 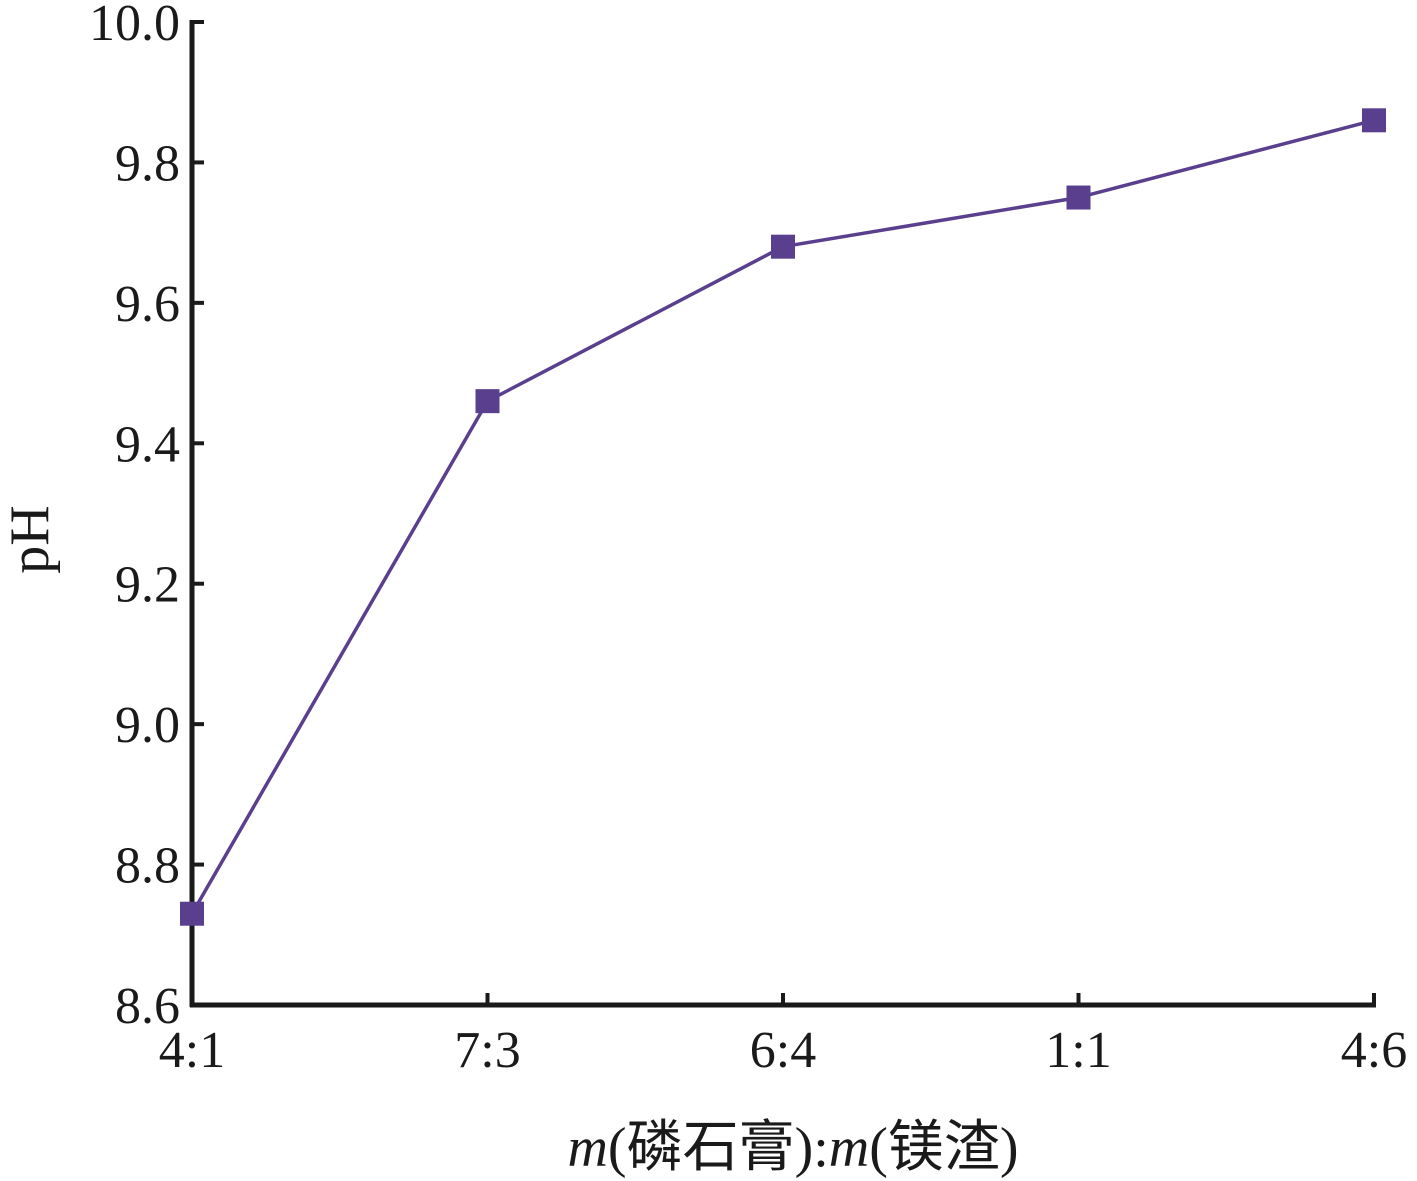 I want to click on x-axis-title-part: (镁渣), so click(x=943, y=1148).